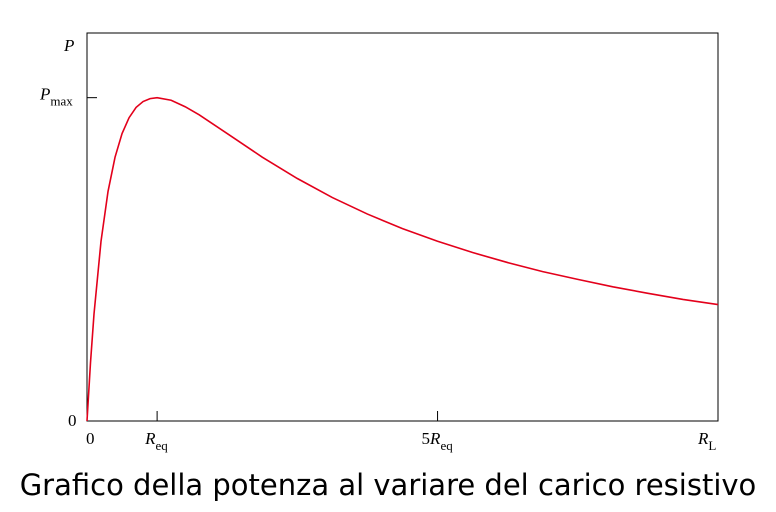 This screenshot has height=512, width=776. Describe the element at coordinates (706, 441) in the screenshot. I see `x-axis-label: RL` at that location.